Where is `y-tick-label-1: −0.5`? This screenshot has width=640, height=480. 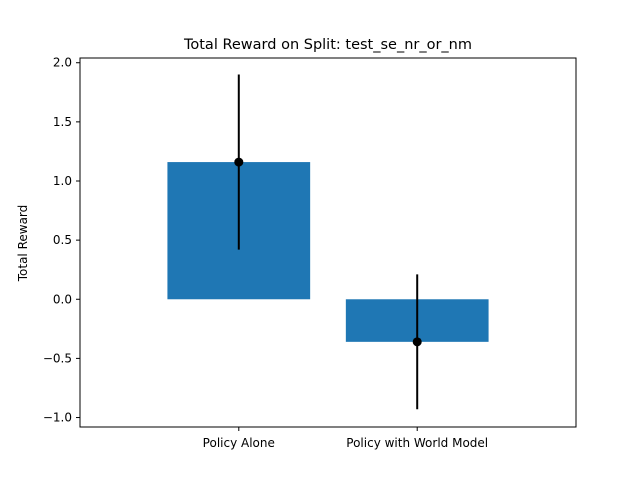 y-tick-label-1: −0.5 is located at coordinates (57, 358).